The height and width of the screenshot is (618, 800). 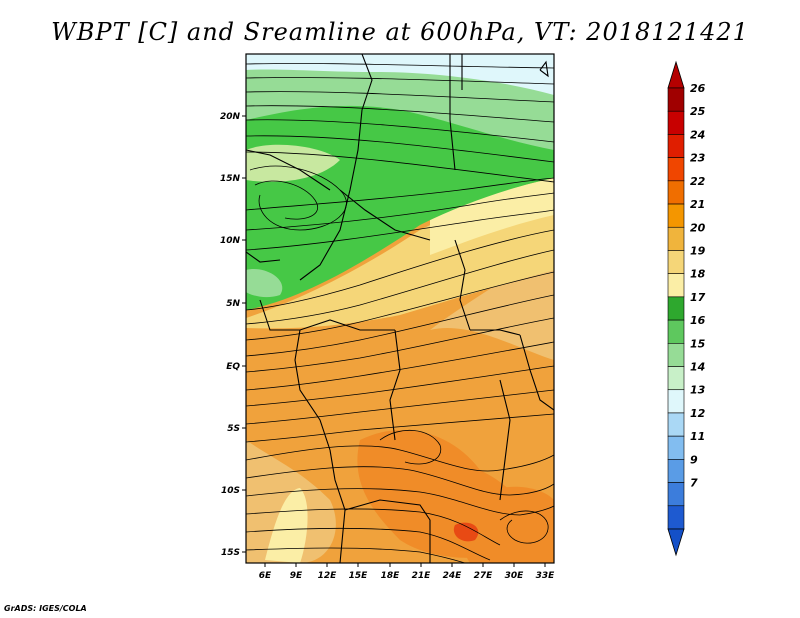 What do you see at coordinates (265, 576) in the screenshot?
I see `lon-label-6e: 6E` at bounding box center [265, 576].